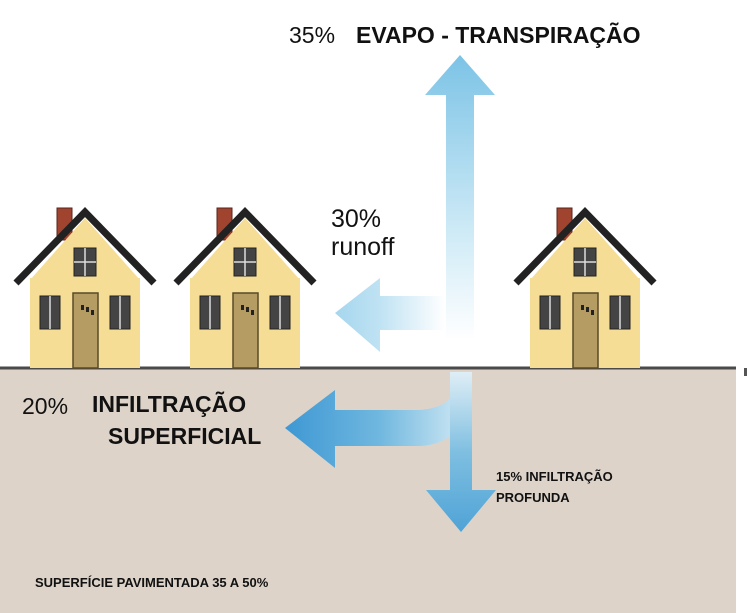 The height and width of the screenshot is (613, 749). What do you see at coordinates (378, 425) in the screenshot?
I see `shallow-infiltration-arrow` at bounding box center [378, 425].